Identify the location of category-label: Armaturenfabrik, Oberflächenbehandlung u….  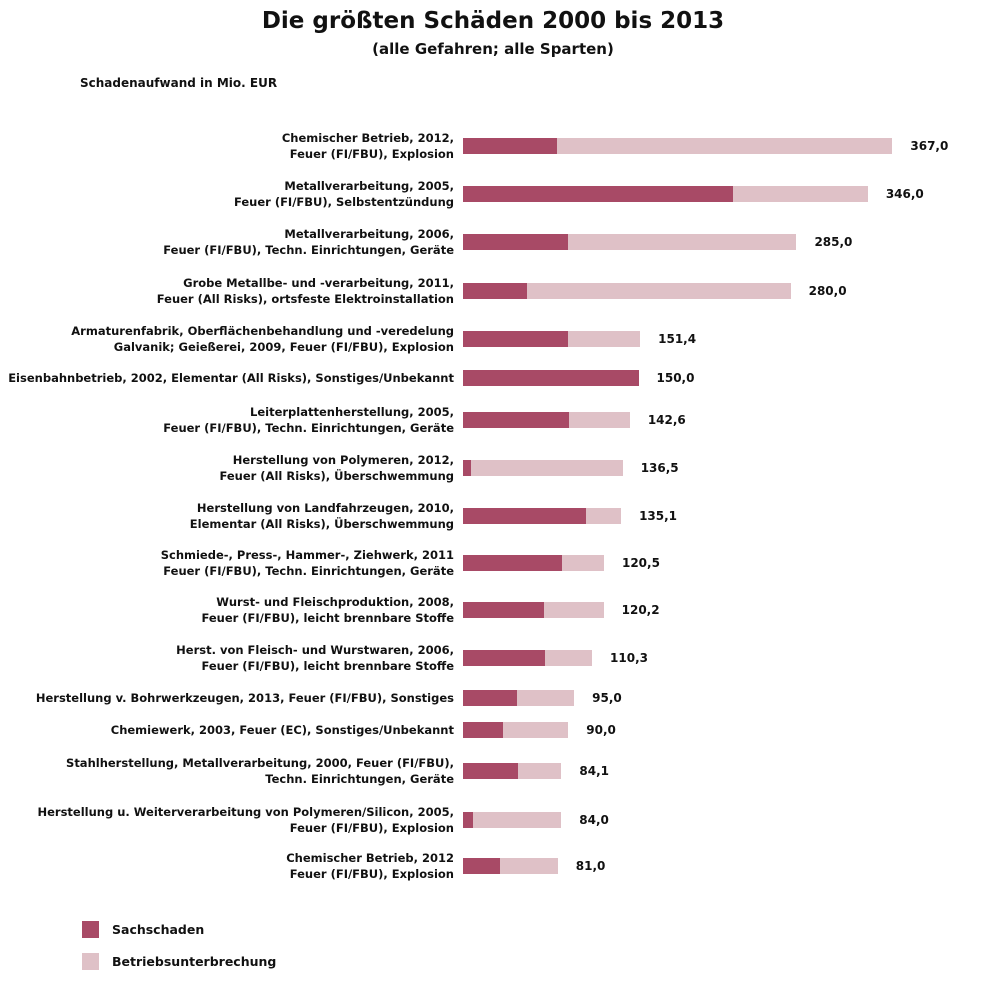
(262, 339).